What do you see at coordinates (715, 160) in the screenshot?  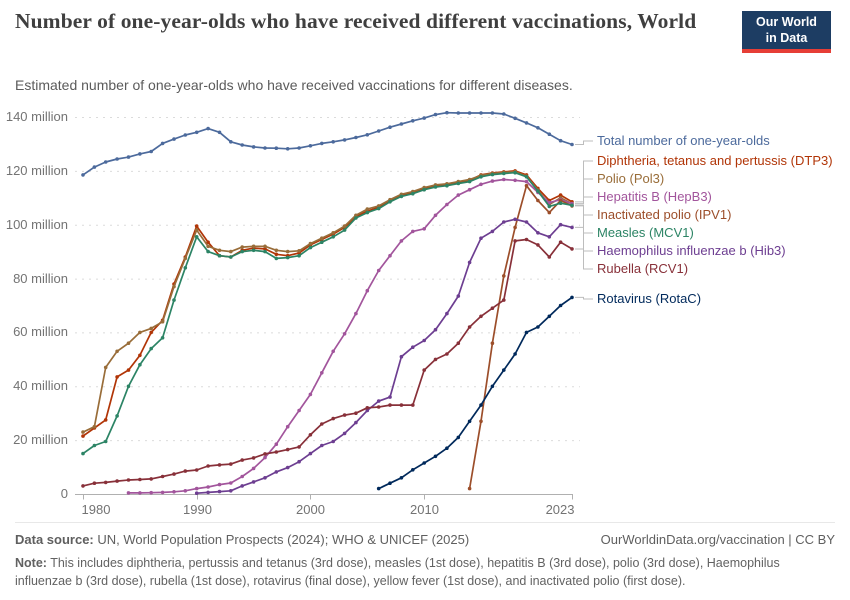 I see `legend-item-dtp3: Diphtheria, tetanus and pertussis (DTP3)` at bounding box center [715, 160].